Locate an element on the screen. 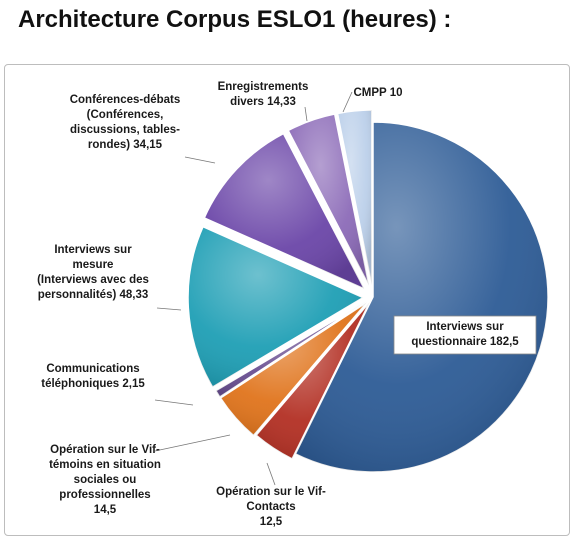 The height and width of the screenshot is (538, 574). data-label-line: témoins en situation is located at coordinates (105, 465).